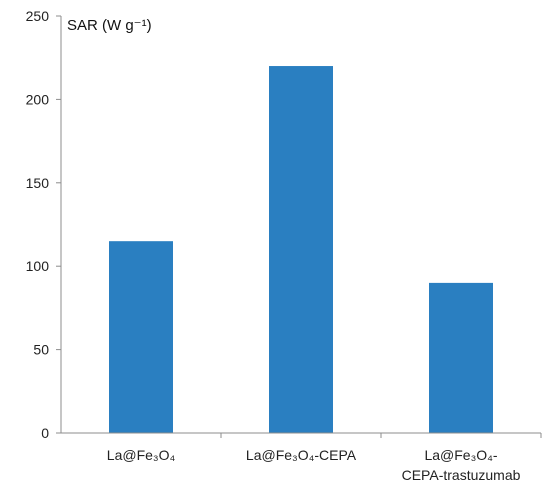 The height and width of the screenshot is (491, 550). What do you see at coordinates (38, 266) in the screenshot?
I see `y-tick-label: 100` at bounding box center [38, 266].